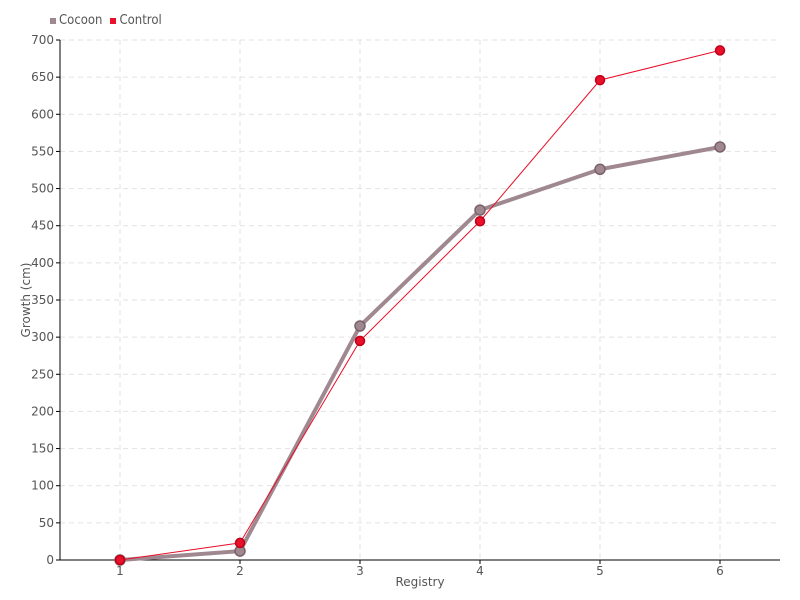 The height and width of the screenshot is (600, 800). I want to click on y-tick-label: 350, so click(42, 300).